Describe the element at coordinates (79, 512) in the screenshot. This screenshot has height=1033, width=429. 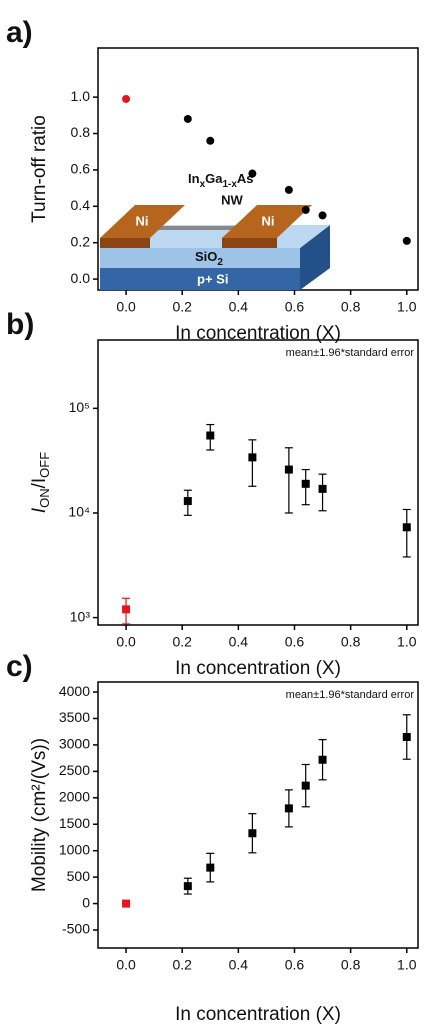
I see `y-tick-label: 10⁴` at that location.